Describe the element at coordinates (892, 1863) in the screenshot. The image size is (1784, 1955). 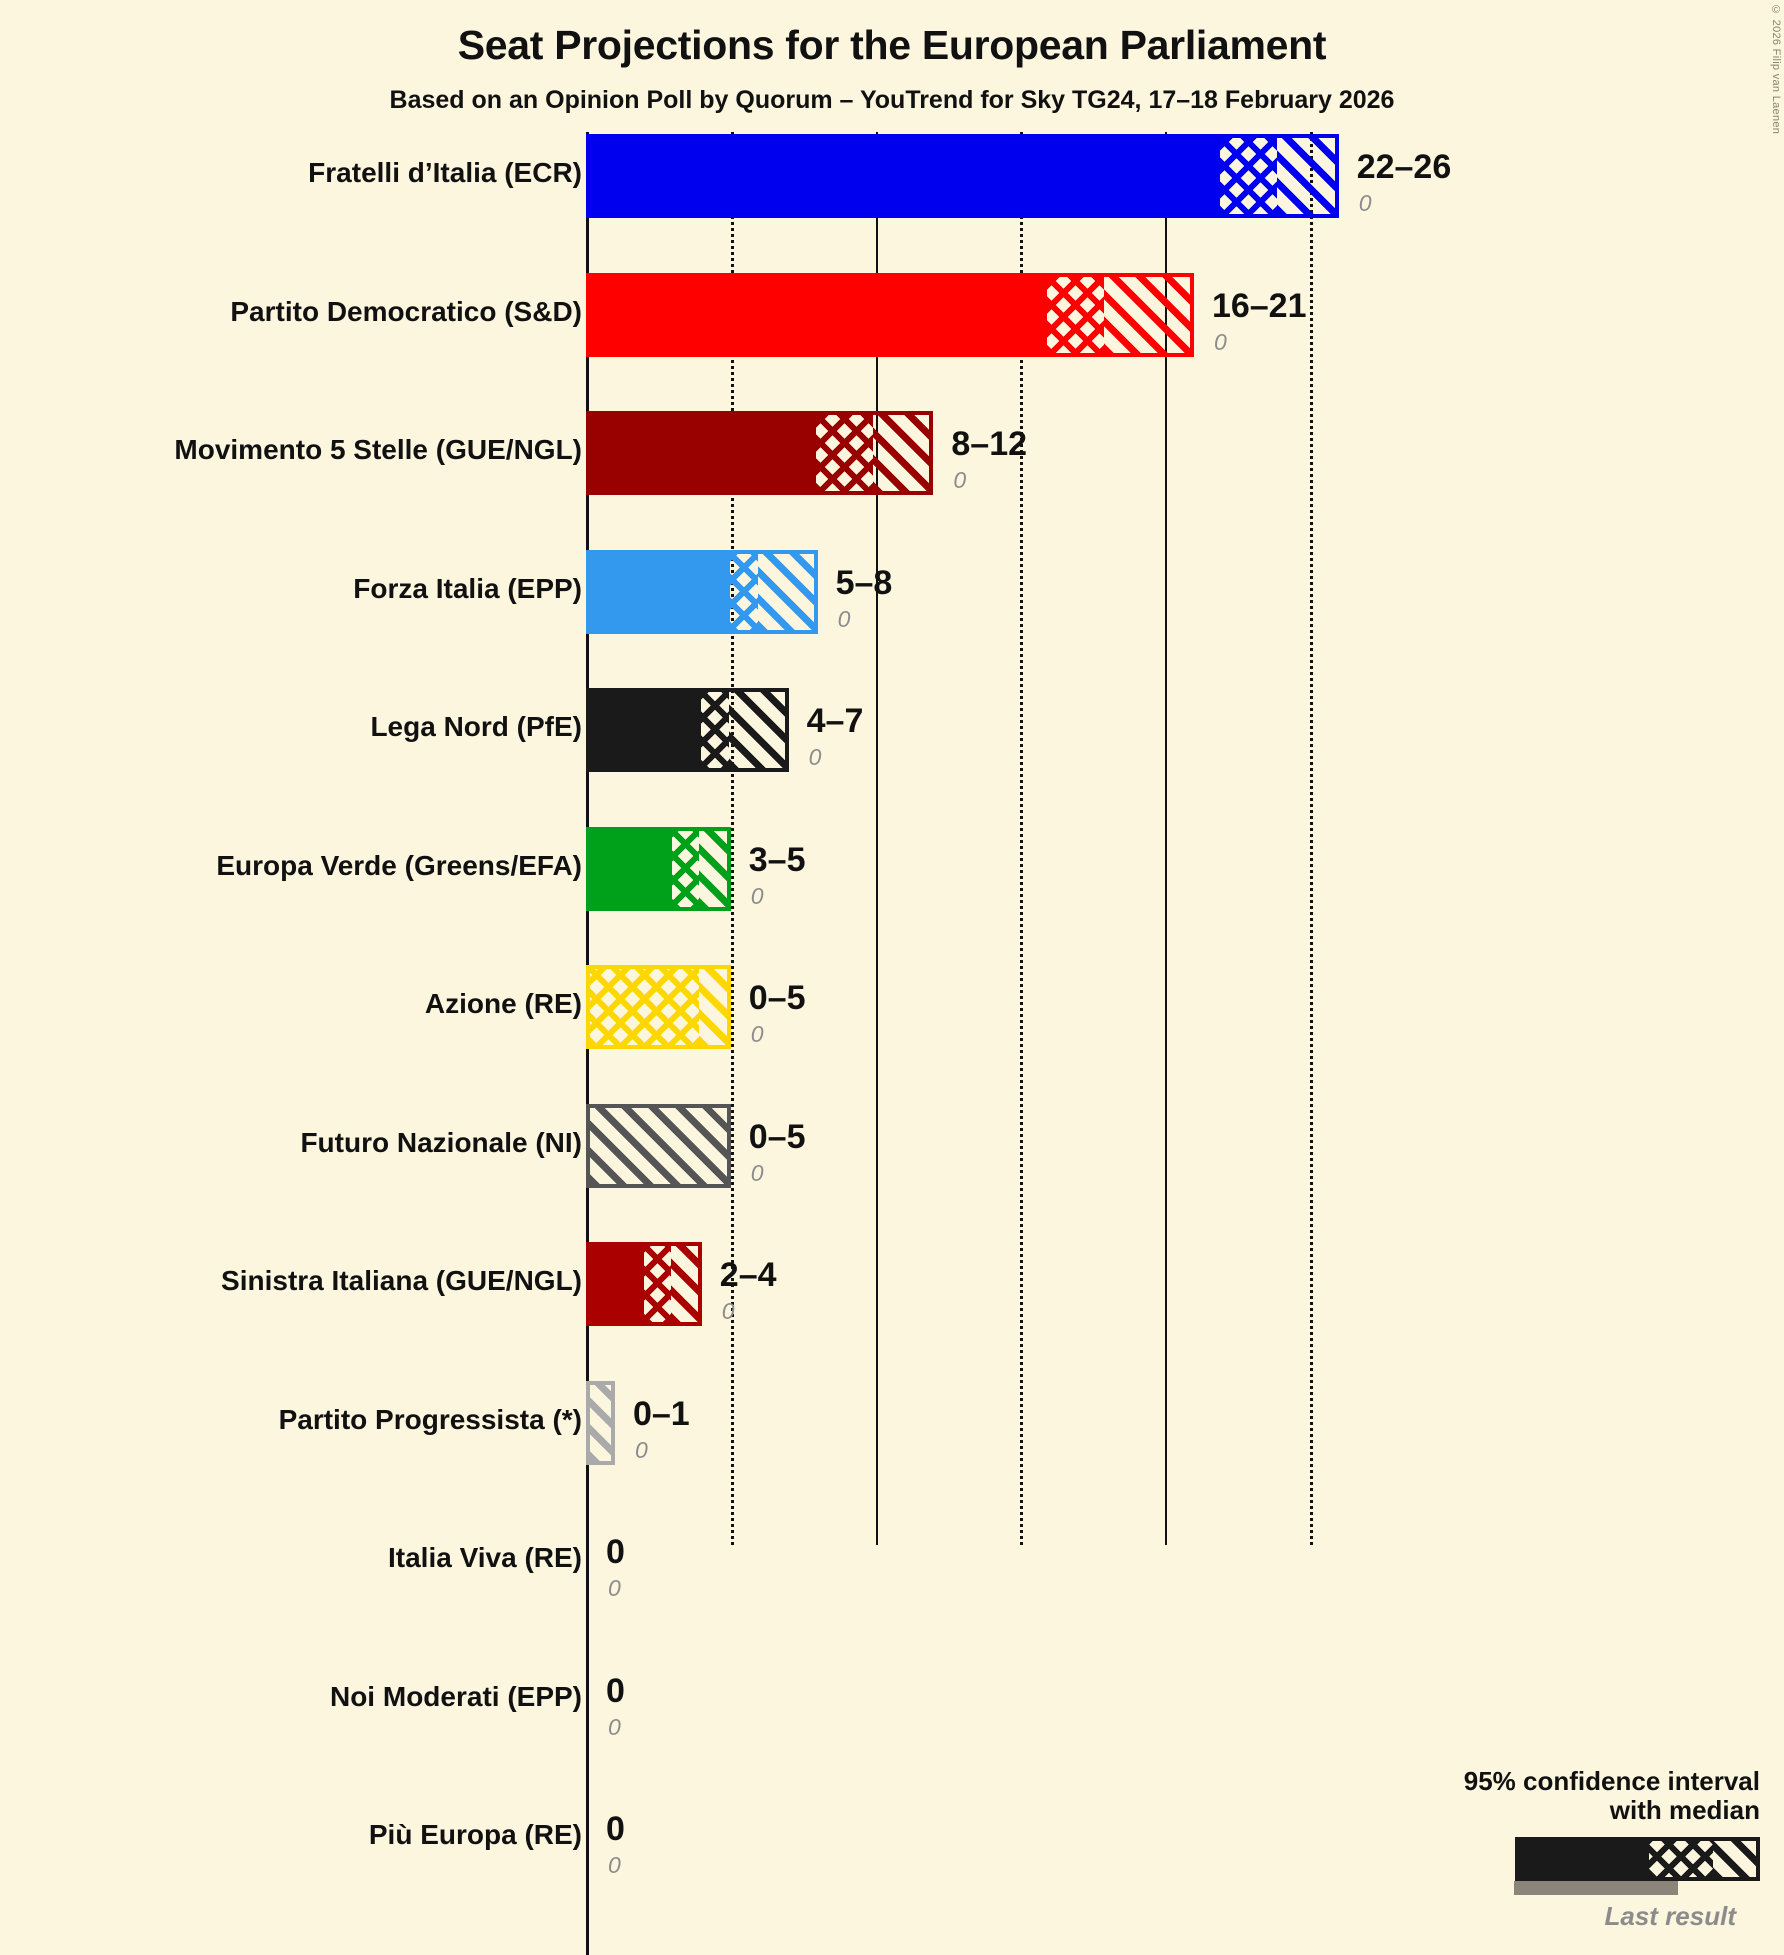
I see `chart-row: Più Europa (RE) 0 0` at that location.